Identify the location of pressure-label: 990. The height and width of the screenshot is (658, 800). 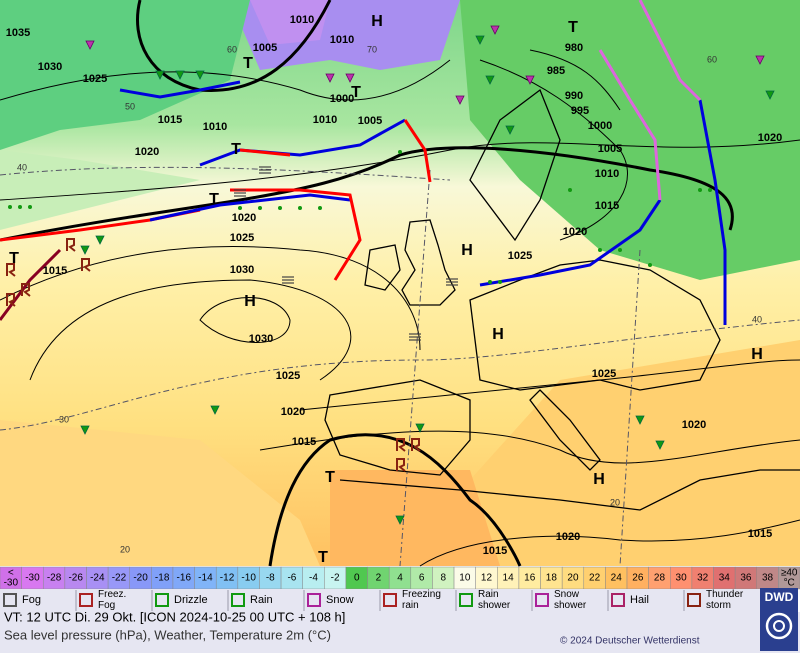
(574, 96).